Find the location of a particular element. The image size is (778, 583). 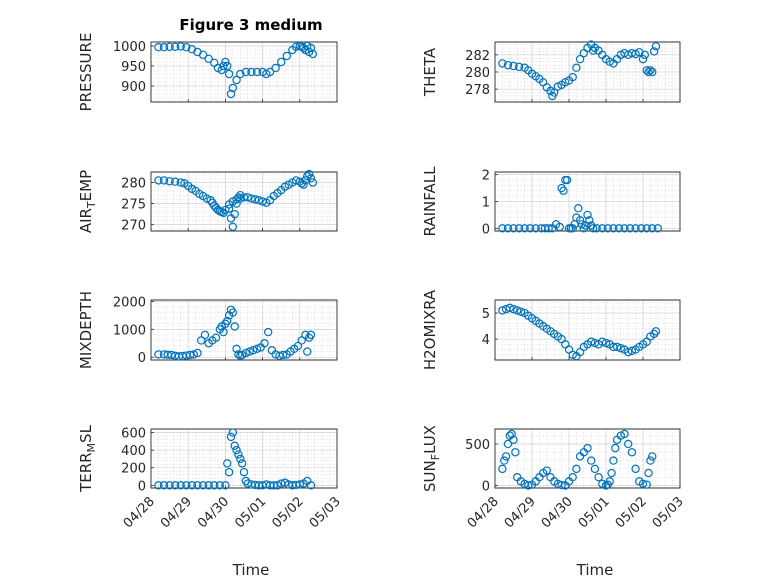

y-tick-label: 1 is located at coordinates (486, 203).